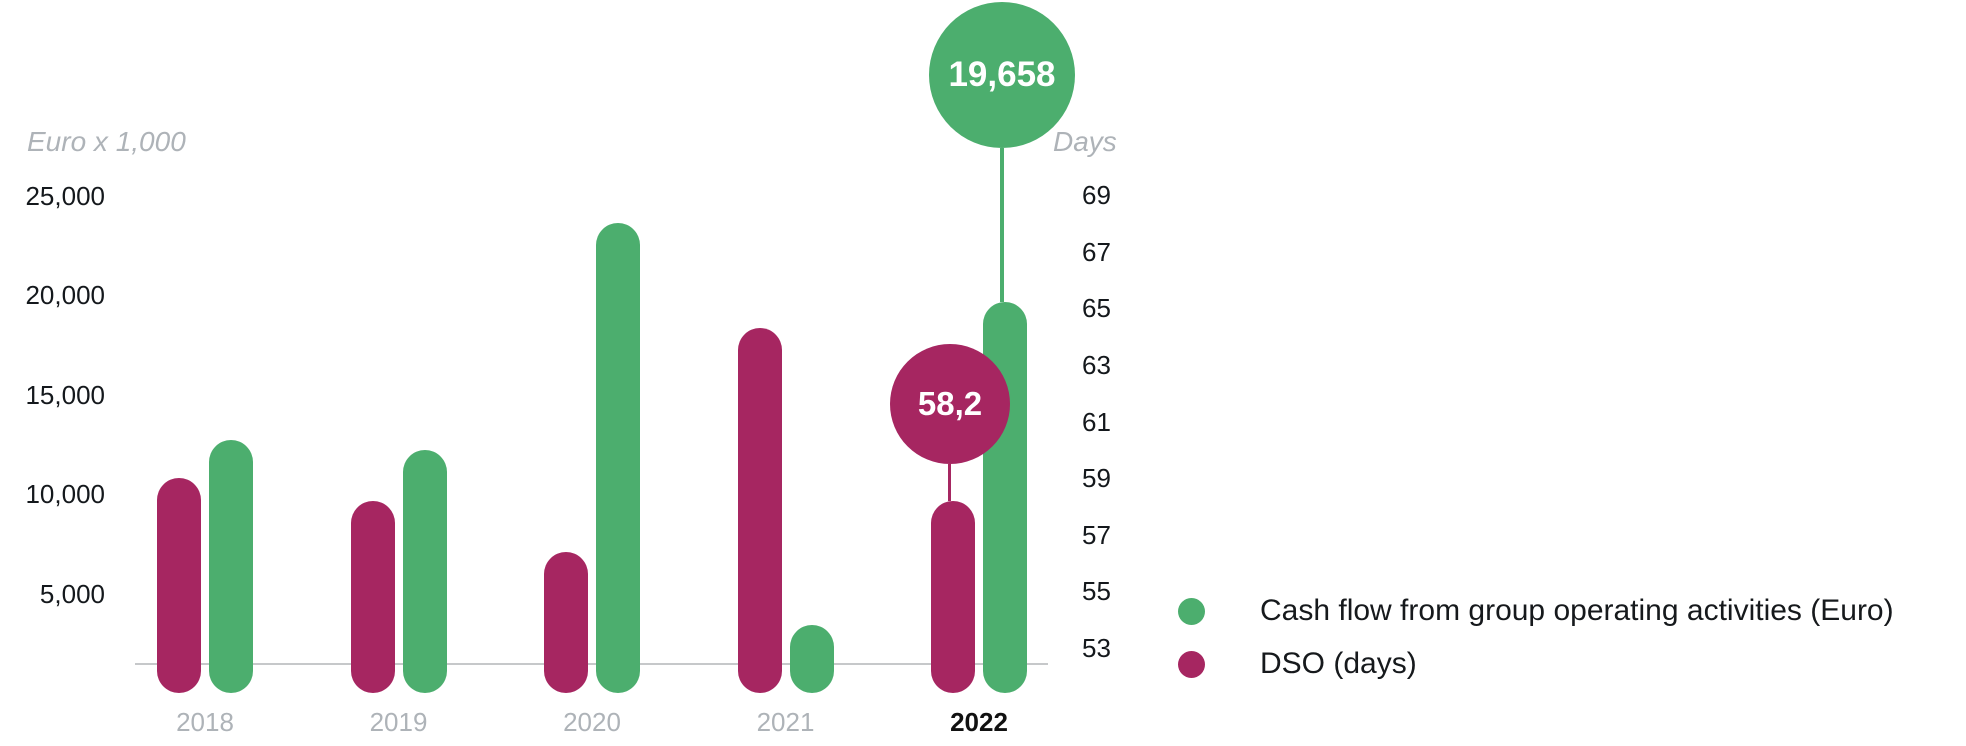 The width and height of the screenshot is (1966, 746). Describe the element at coordinates (566, 622) in the screenshot. I see `bar-dso-2020` at that location.